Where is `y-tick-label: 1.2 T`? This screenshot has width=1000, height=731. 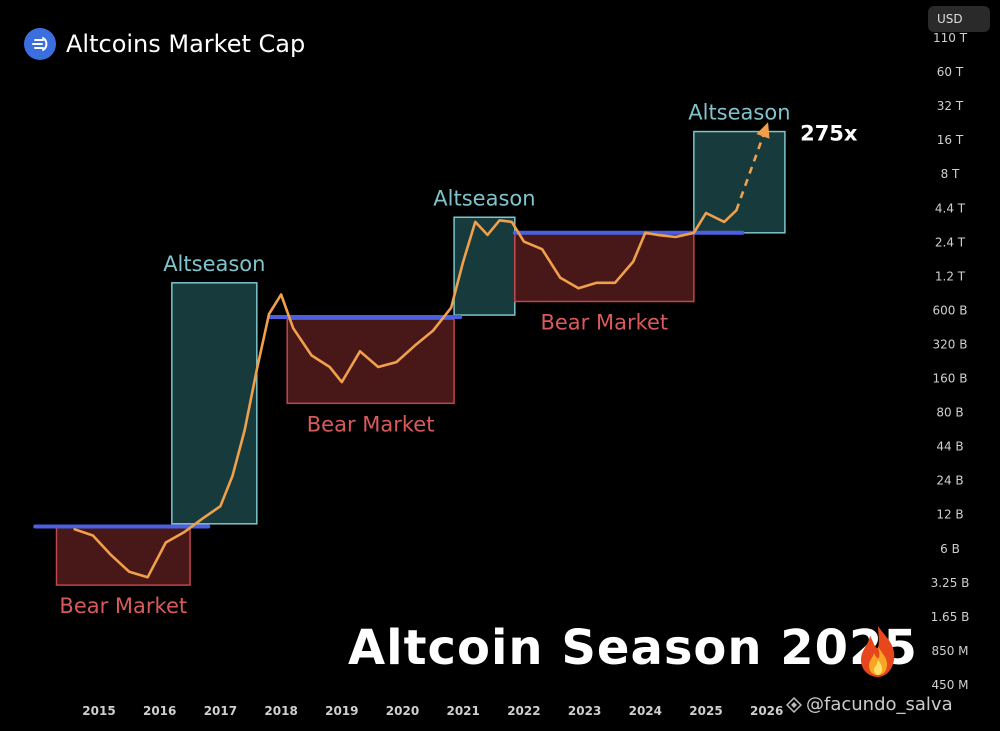 y-tick-label: 1.2 T is located at coordinates (950, 276).